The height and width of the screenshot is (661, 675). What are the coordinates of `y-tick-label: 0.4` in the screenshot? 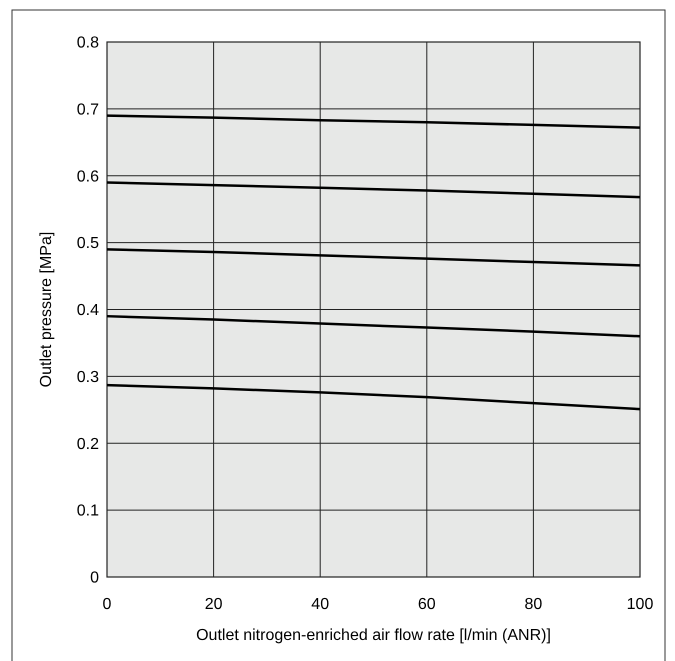 It's located at (88, 311).